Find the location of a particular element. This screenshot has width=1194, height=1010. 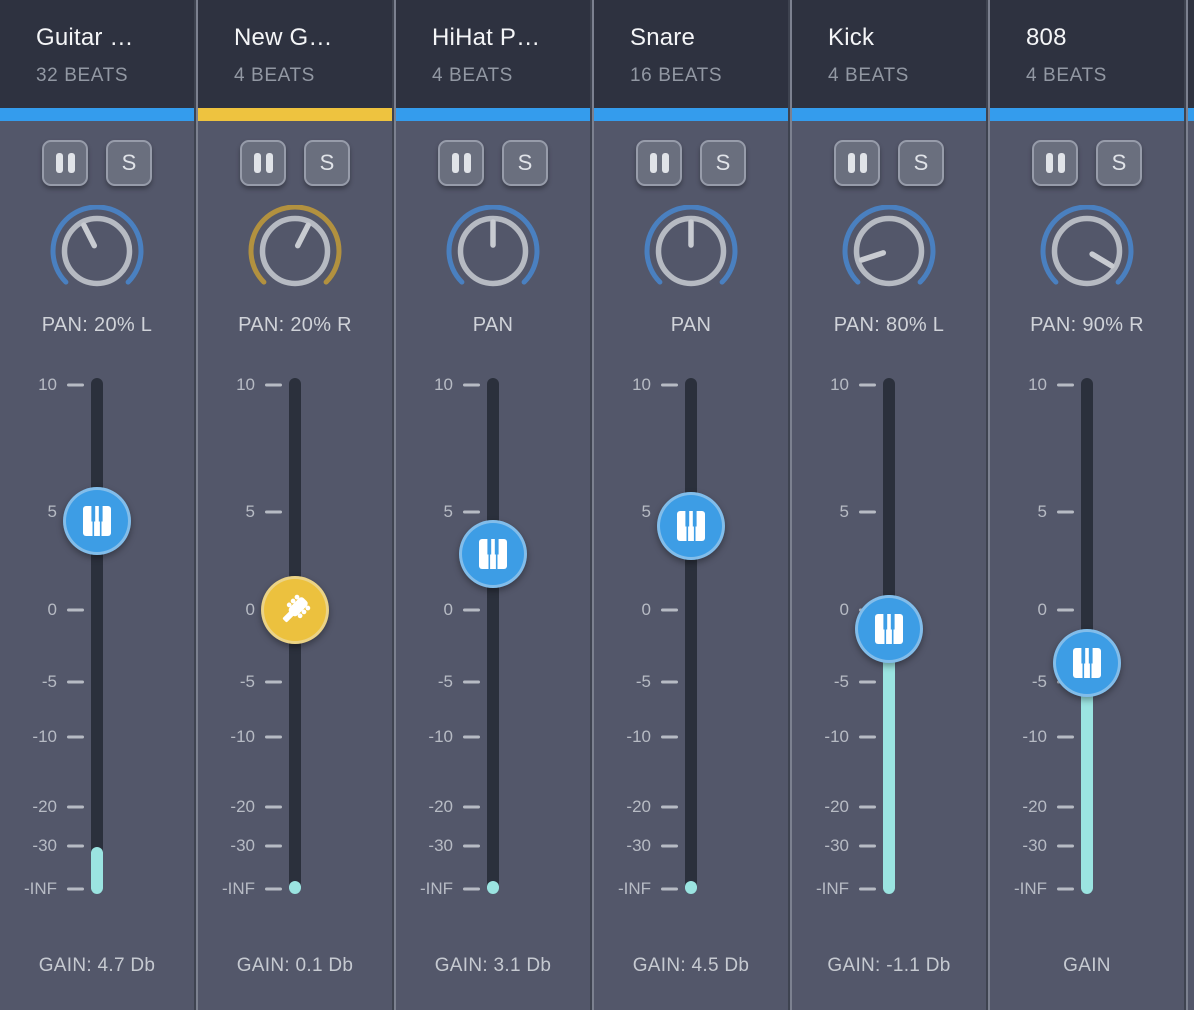

track-header: HiHat P… 4 BEATS is located at coordinates (493, 54).